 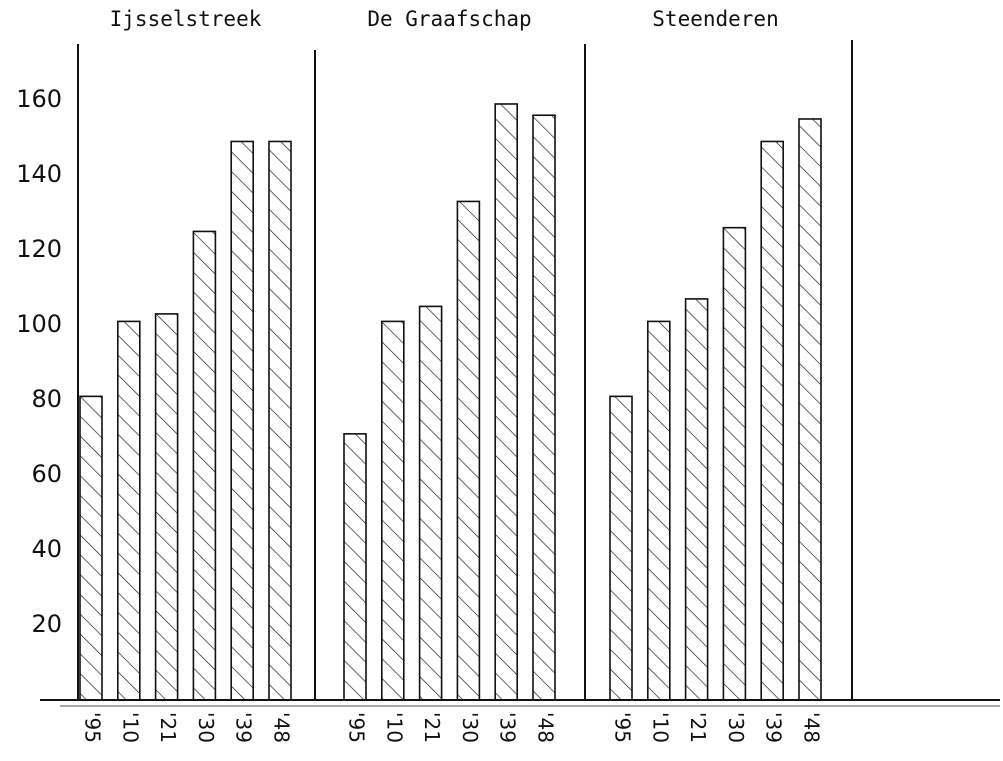 What do you see at coordinates (39, 324) in the screenshot?
I see `y-tick-label: 100` at bounding box center [39, 324].